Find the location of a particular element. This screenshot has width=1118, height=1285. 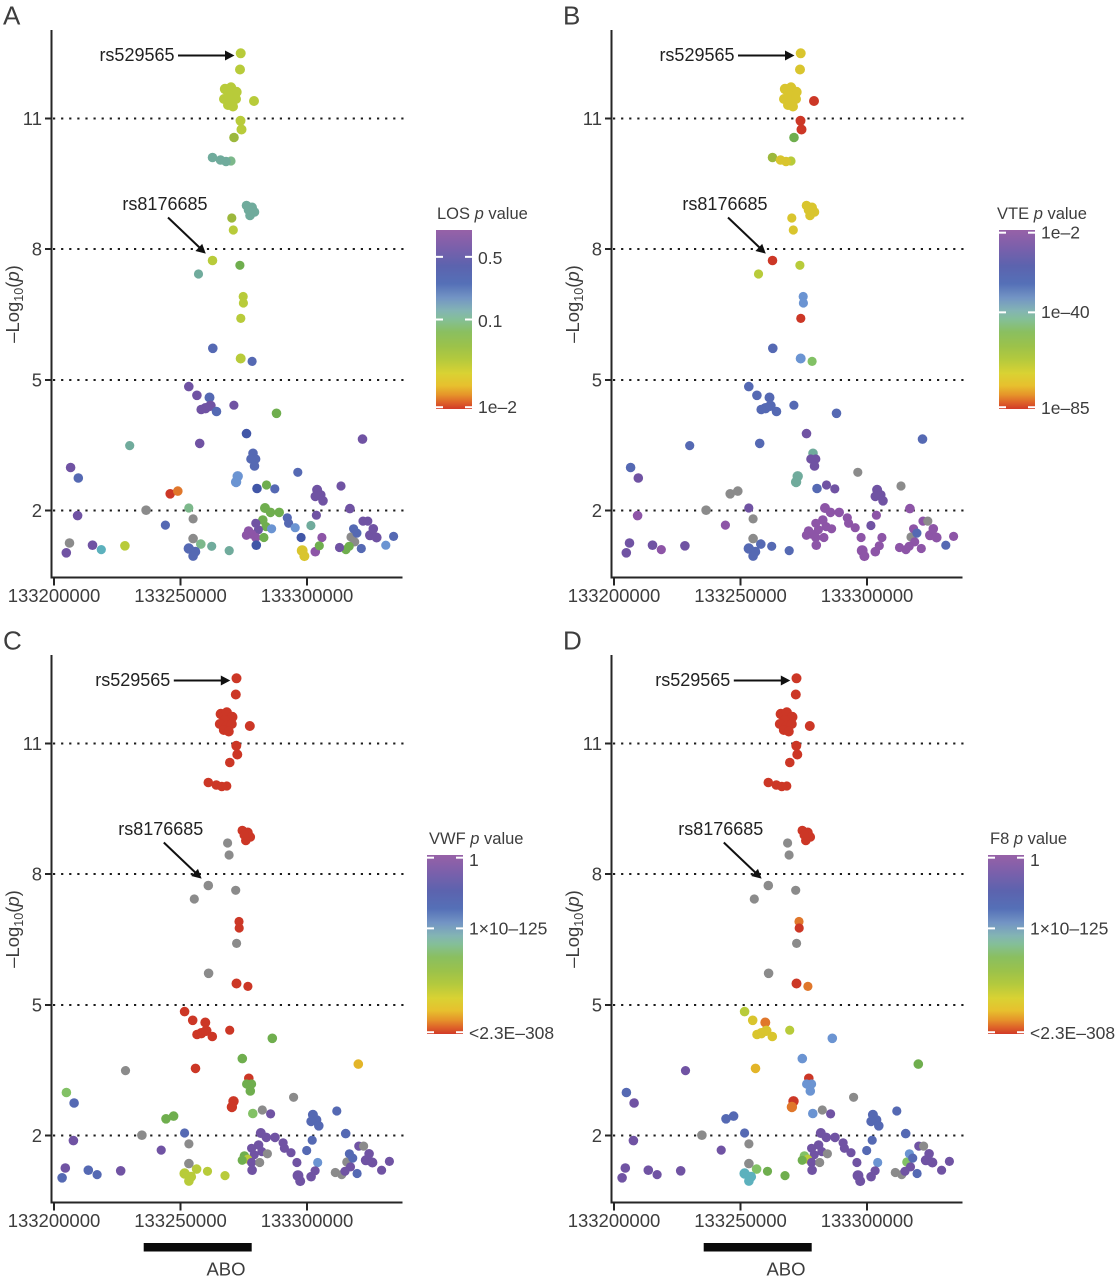

svg-text: D is located at coordinates (572, 641).